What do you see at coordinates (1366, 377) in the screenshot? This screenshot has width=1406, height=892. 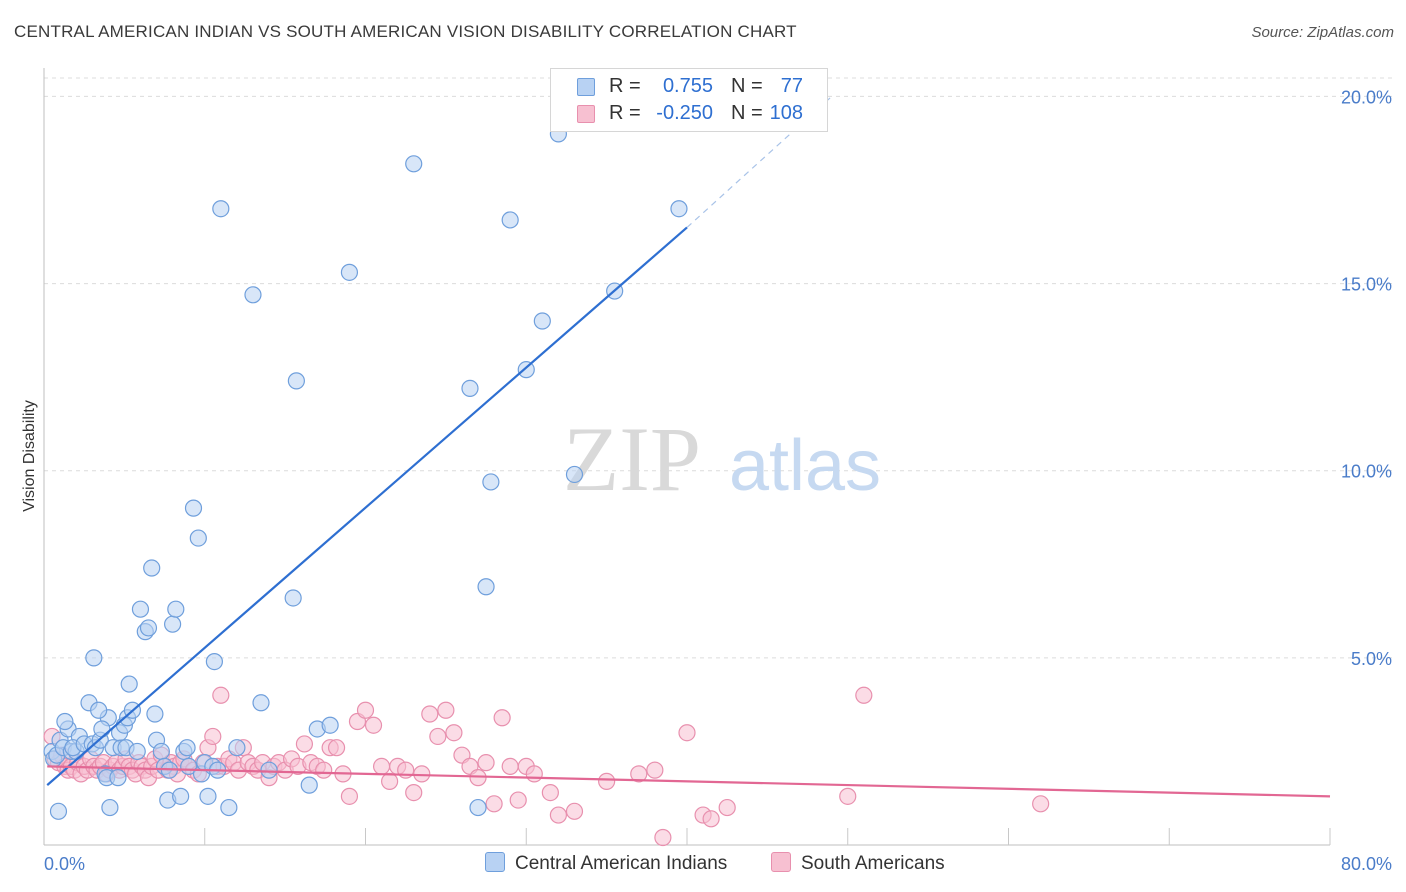 I see `y-tick-labels: 5.0% 10.0% 15.0% 20.0%` at bounding box center [1366, 377].